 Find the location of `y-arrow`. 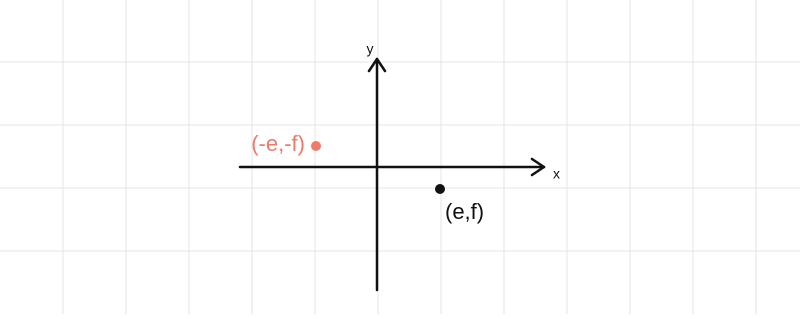

y-arrow is located at coordinates (377, 65).